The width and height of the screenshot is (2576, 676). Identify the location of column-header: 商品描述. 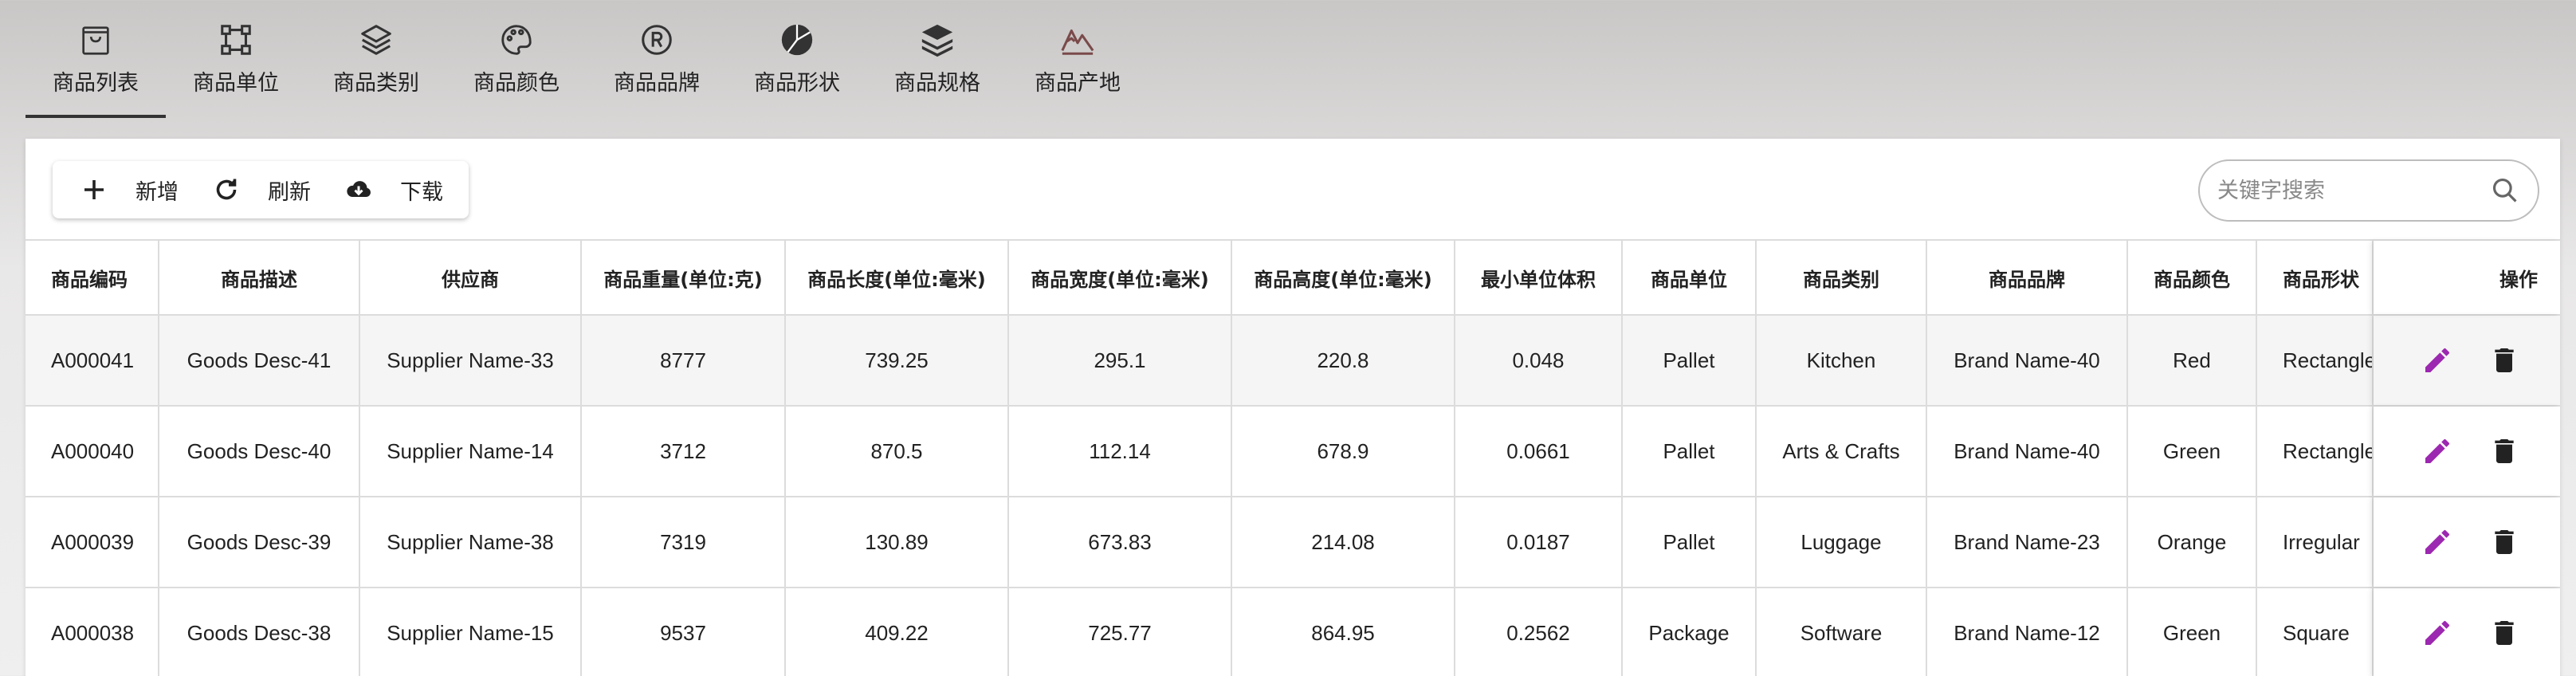
(259, 277).